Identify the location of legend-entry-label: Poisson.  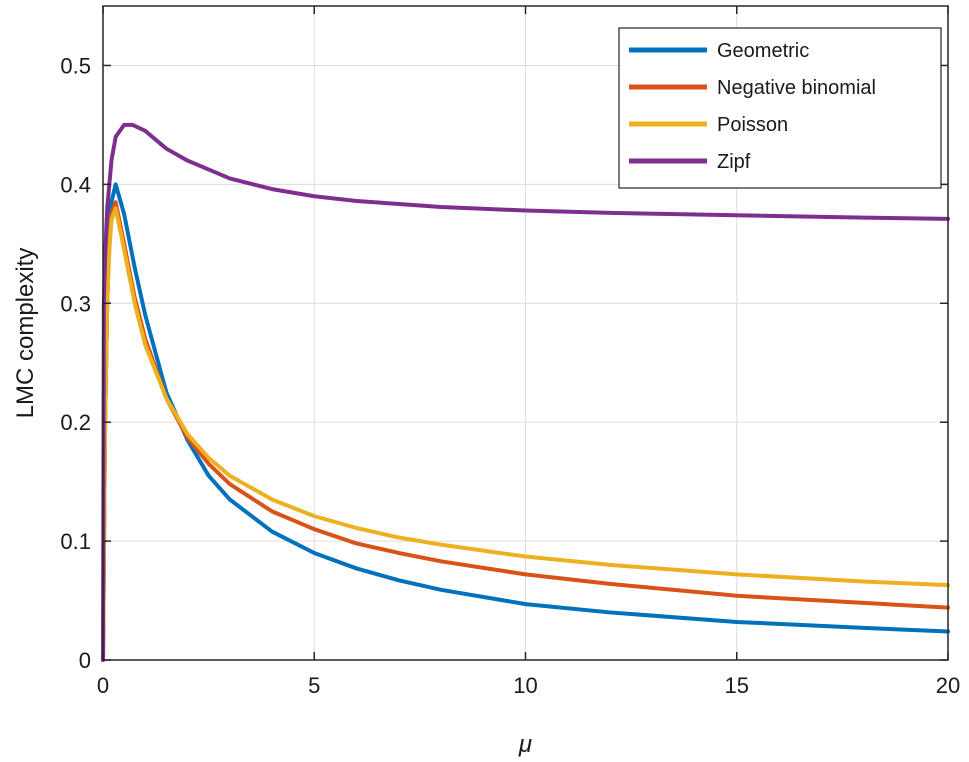
(752, 125).